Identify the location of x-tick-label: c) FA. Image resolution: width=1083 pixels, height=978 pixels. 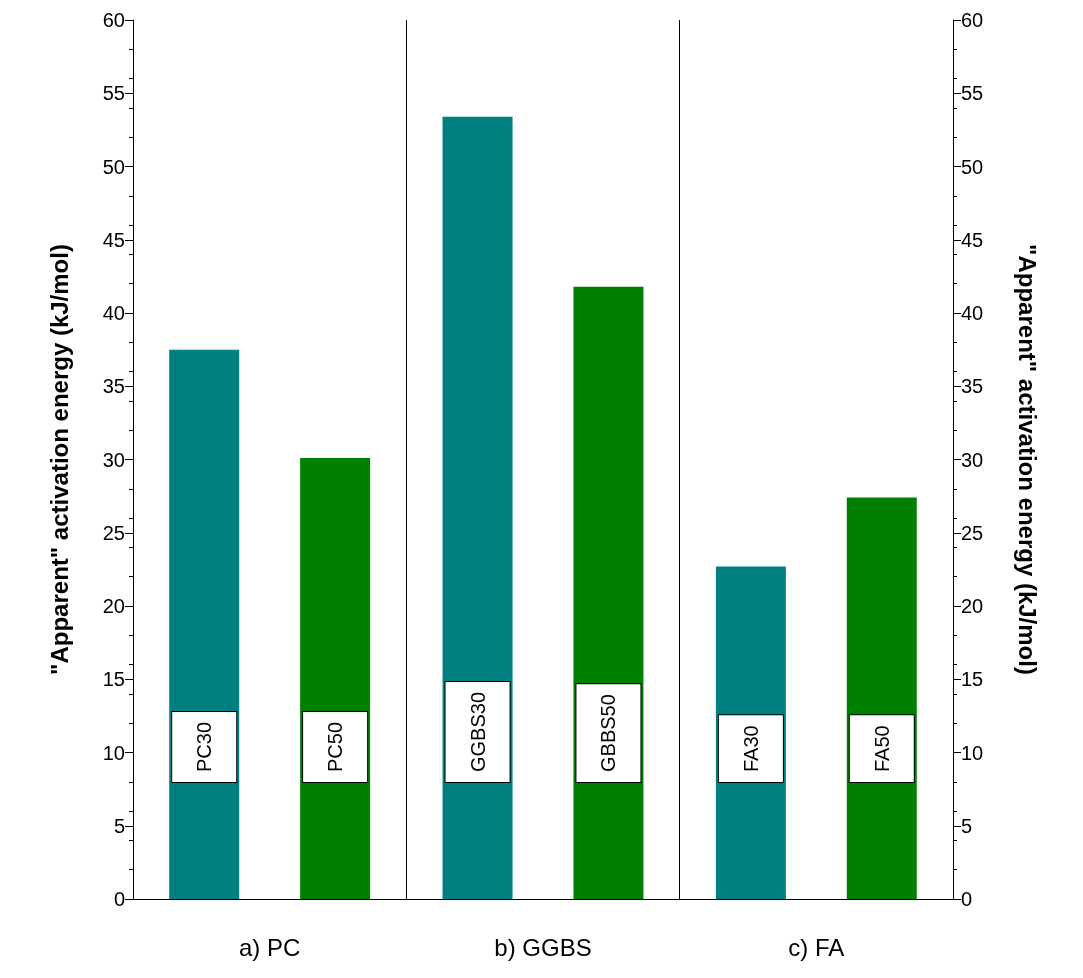
(816, 947).